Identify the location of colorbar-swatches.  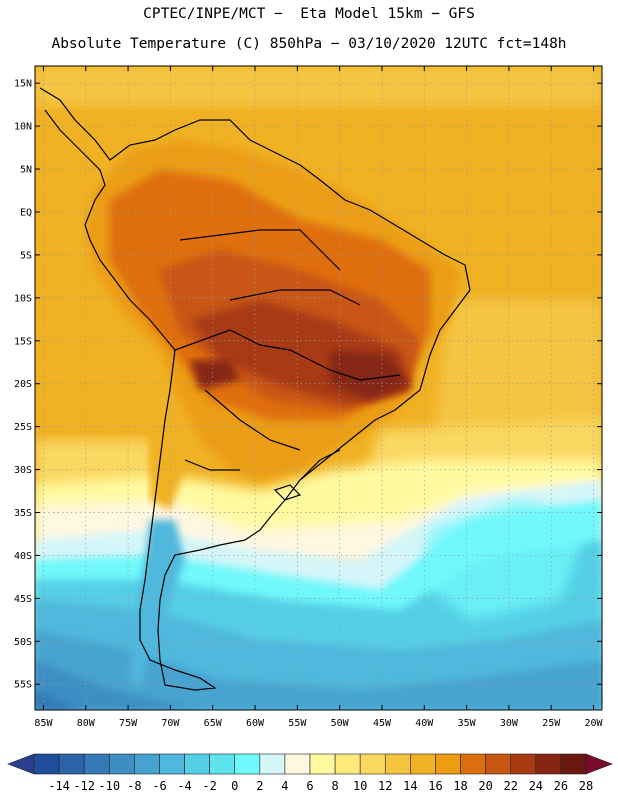
(310, 764).